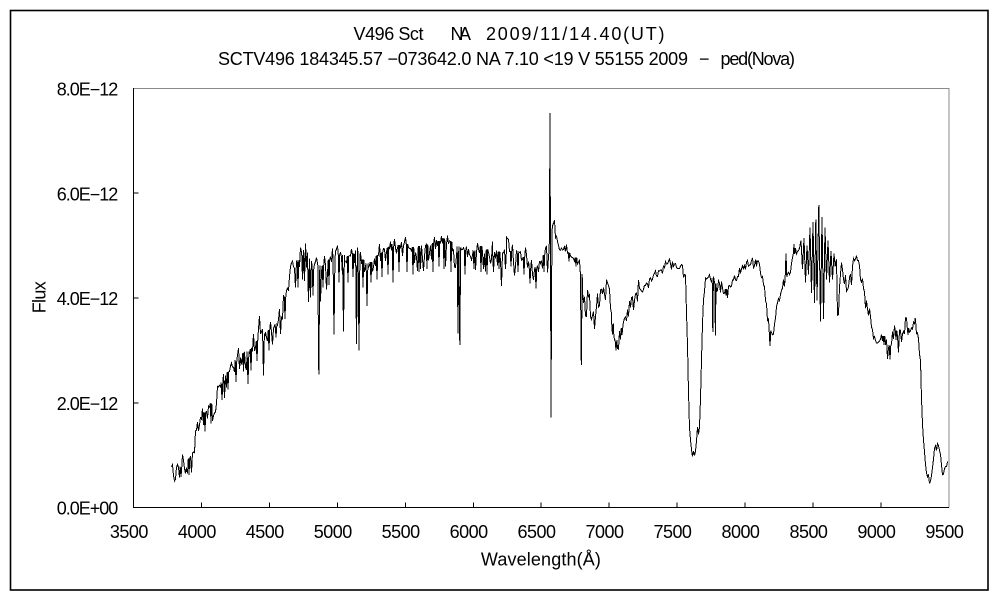  Describe the element at coordinates (461, 34) in the screenshot. I see `svg-text: NA` at that location.